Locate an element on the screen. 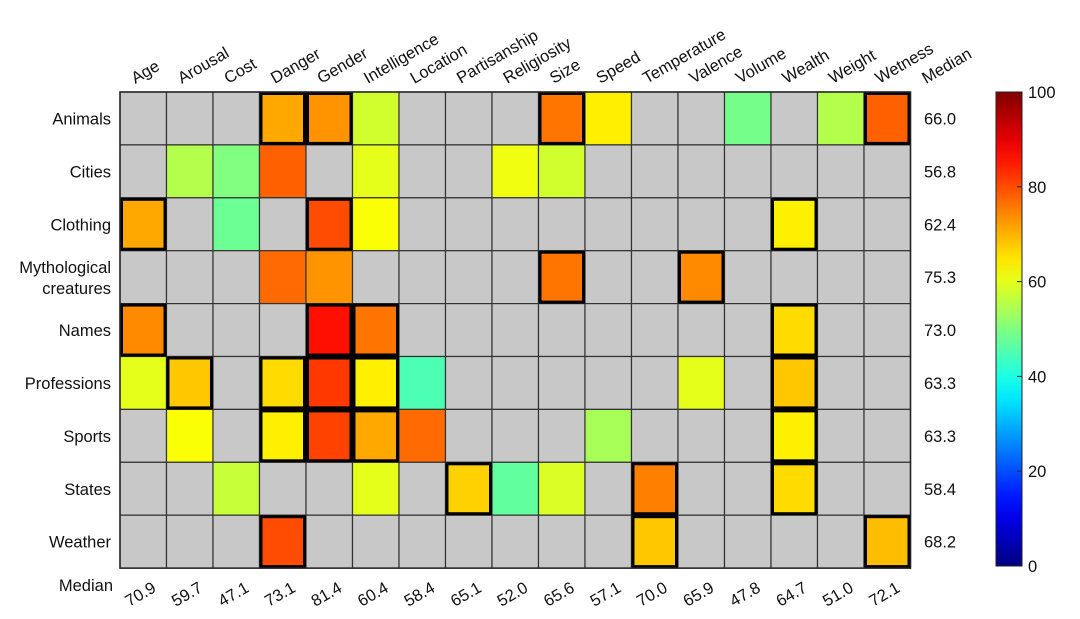 The width and height of the screenshot is (1080, 619). column-median-value: 60.4 is located at coordinates (373, 595).